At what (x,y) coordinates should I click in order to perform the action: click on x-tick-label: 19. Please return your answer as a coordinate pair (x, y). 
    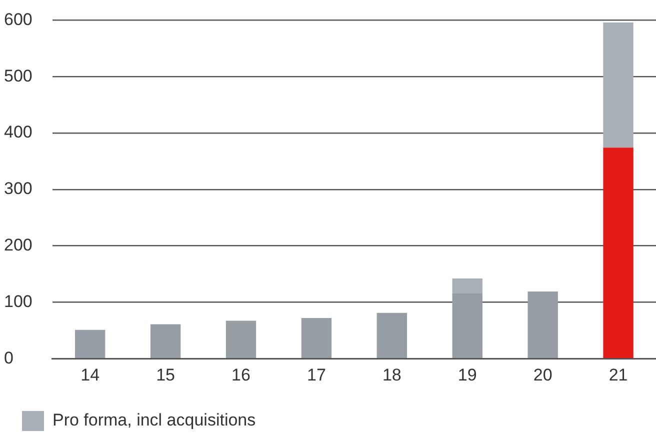
    Looking at the image, I should click on (467, 374).